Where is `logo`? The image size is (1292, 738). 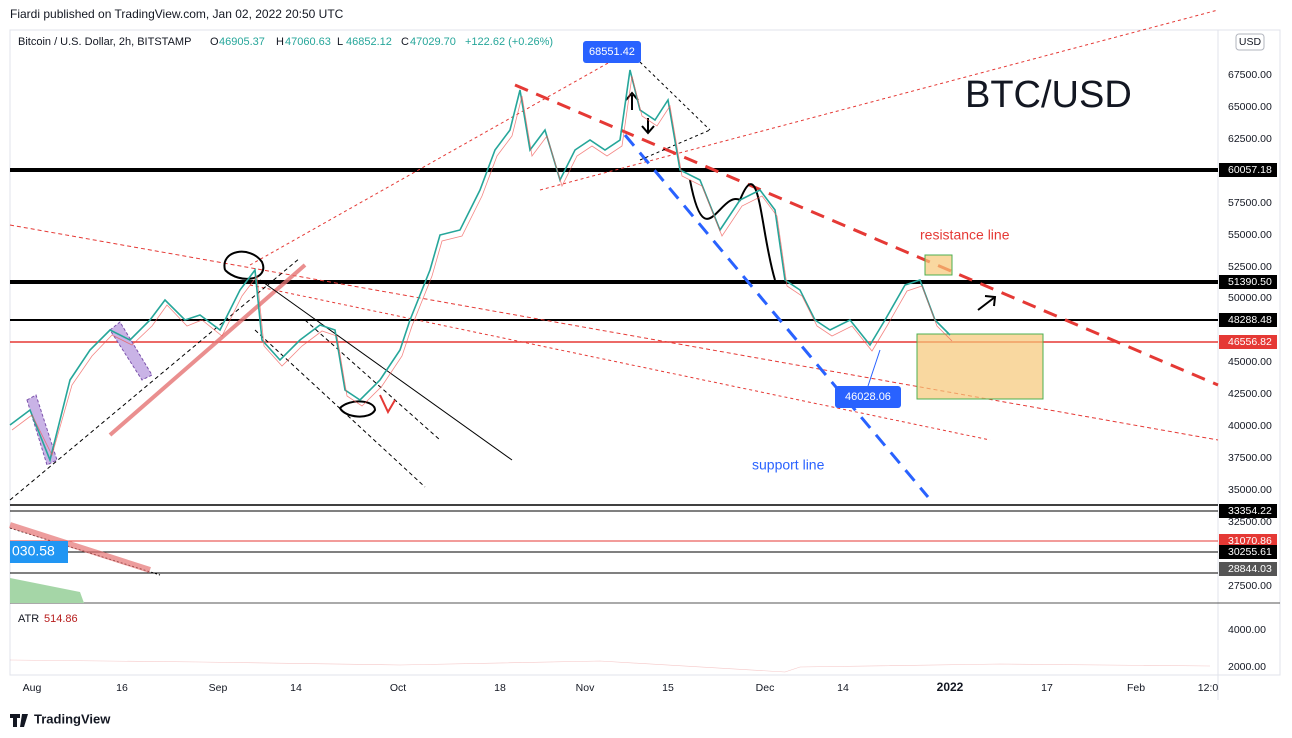
logo is located at coordinates (19, 720).